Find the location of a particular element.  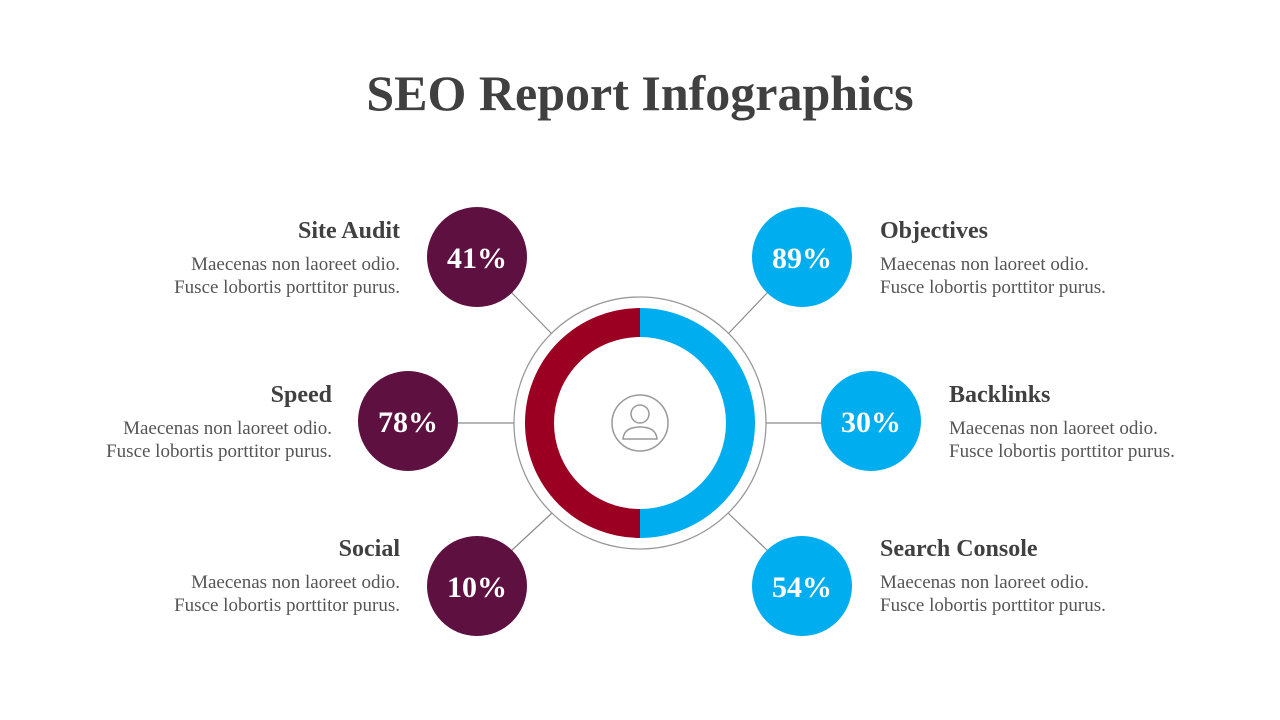

item-label: Objectives is located at coordinates (934, 231).